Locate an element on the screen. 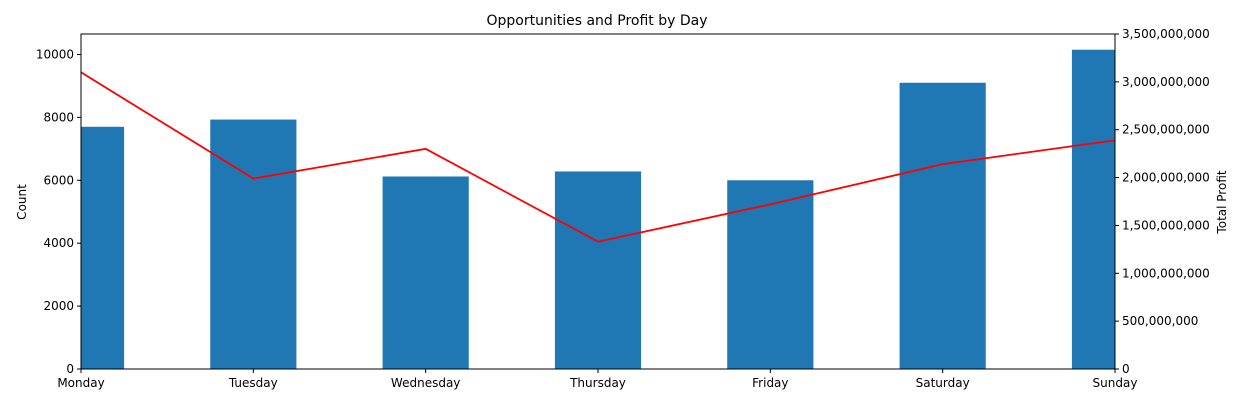  bar-wednesday is located at coordinates (426, 272).